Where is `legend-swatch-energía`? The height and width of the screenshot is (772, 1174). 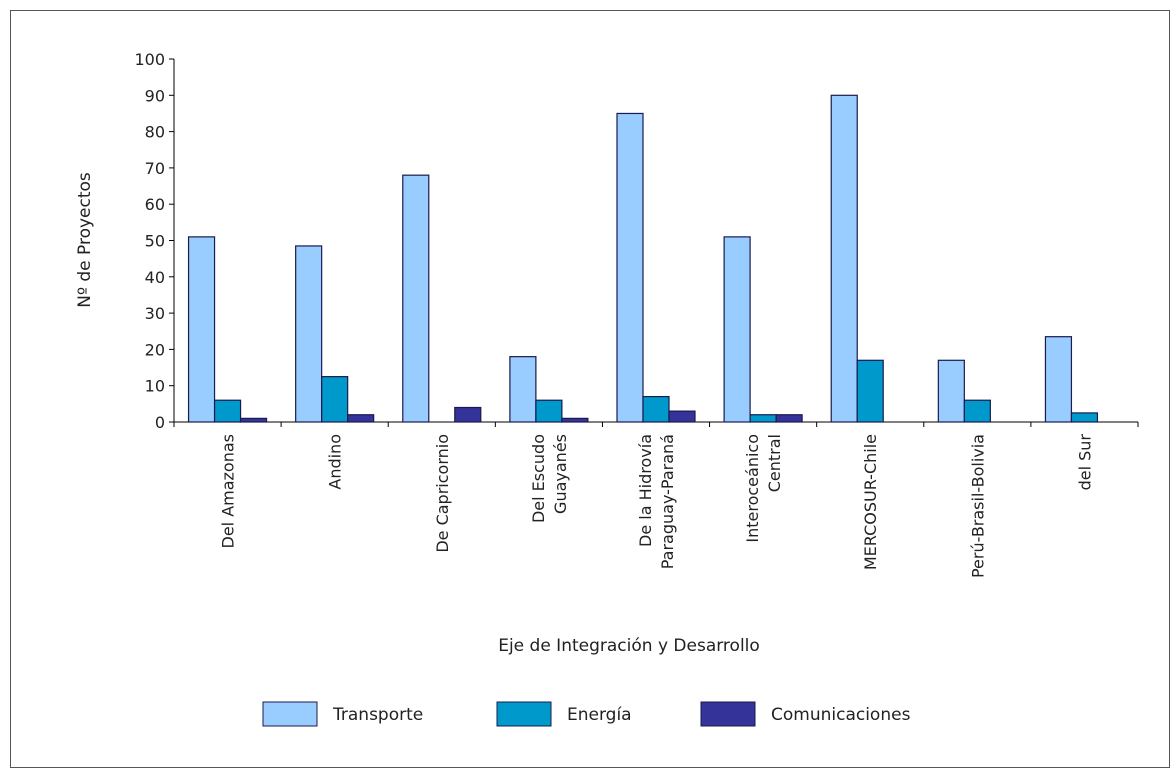 legend-swatch-energía is located at coordinates (524, 714).